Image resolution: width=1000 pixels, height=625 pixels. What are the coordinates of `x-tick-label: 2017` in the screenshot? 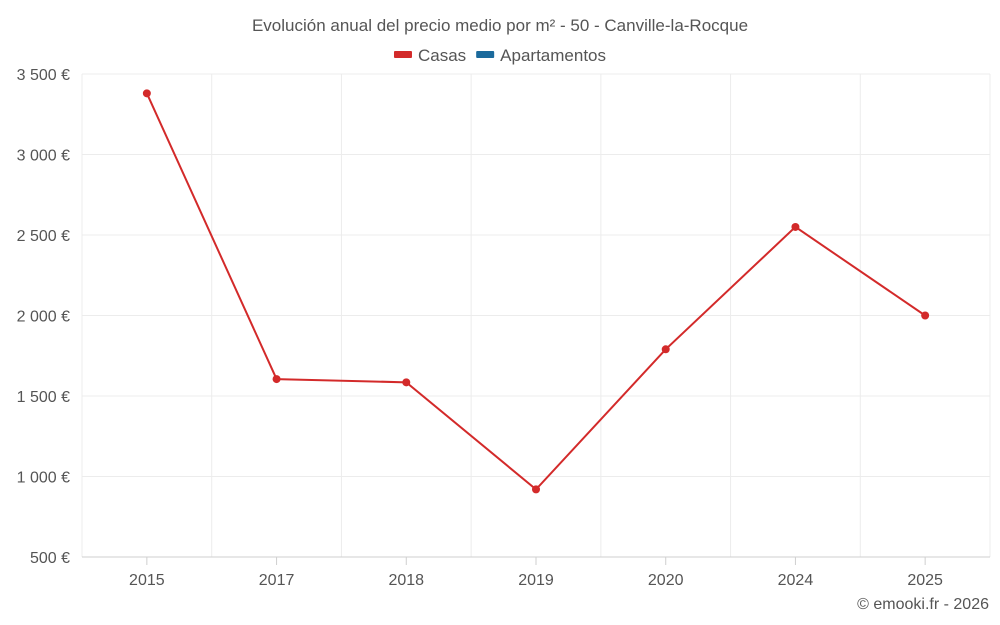 It's located at (277, 580).